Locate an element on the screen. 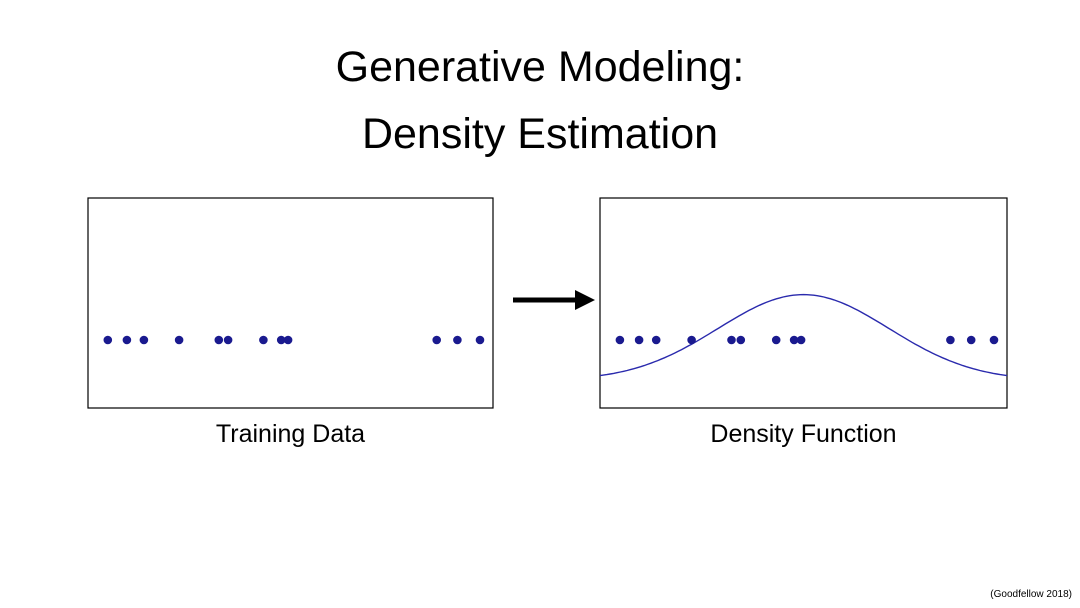 The width and height of the screenshot is (1080, 608). density-curve is located at coordinates (803, 335).